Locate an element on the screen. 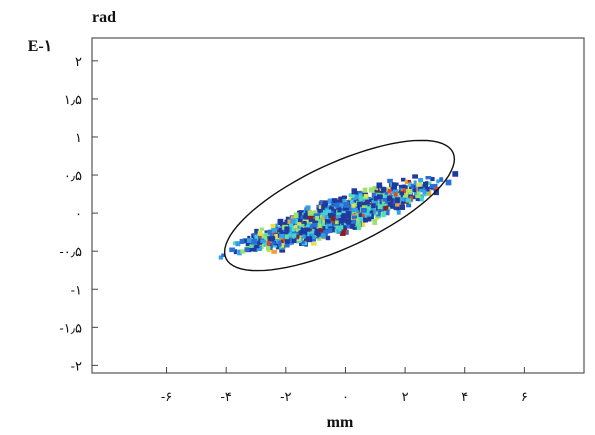  y-tick-label: ۰٫۵ is located at coordinates (73, 176).